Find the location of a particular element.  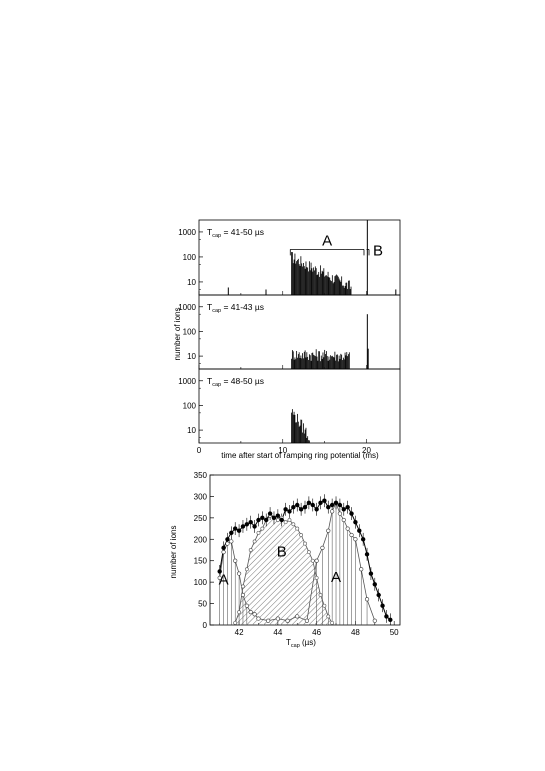

x-tick-label: 50 is located at coordinates (394, 632).